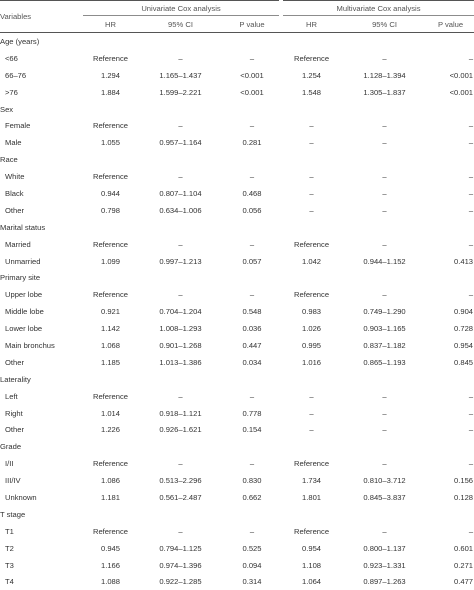  What do you see at coordinates (384, 480) in the screenshot?
I see `ci-multivariate-cell: 0.810–3.712` at bounding box center [384, 480].